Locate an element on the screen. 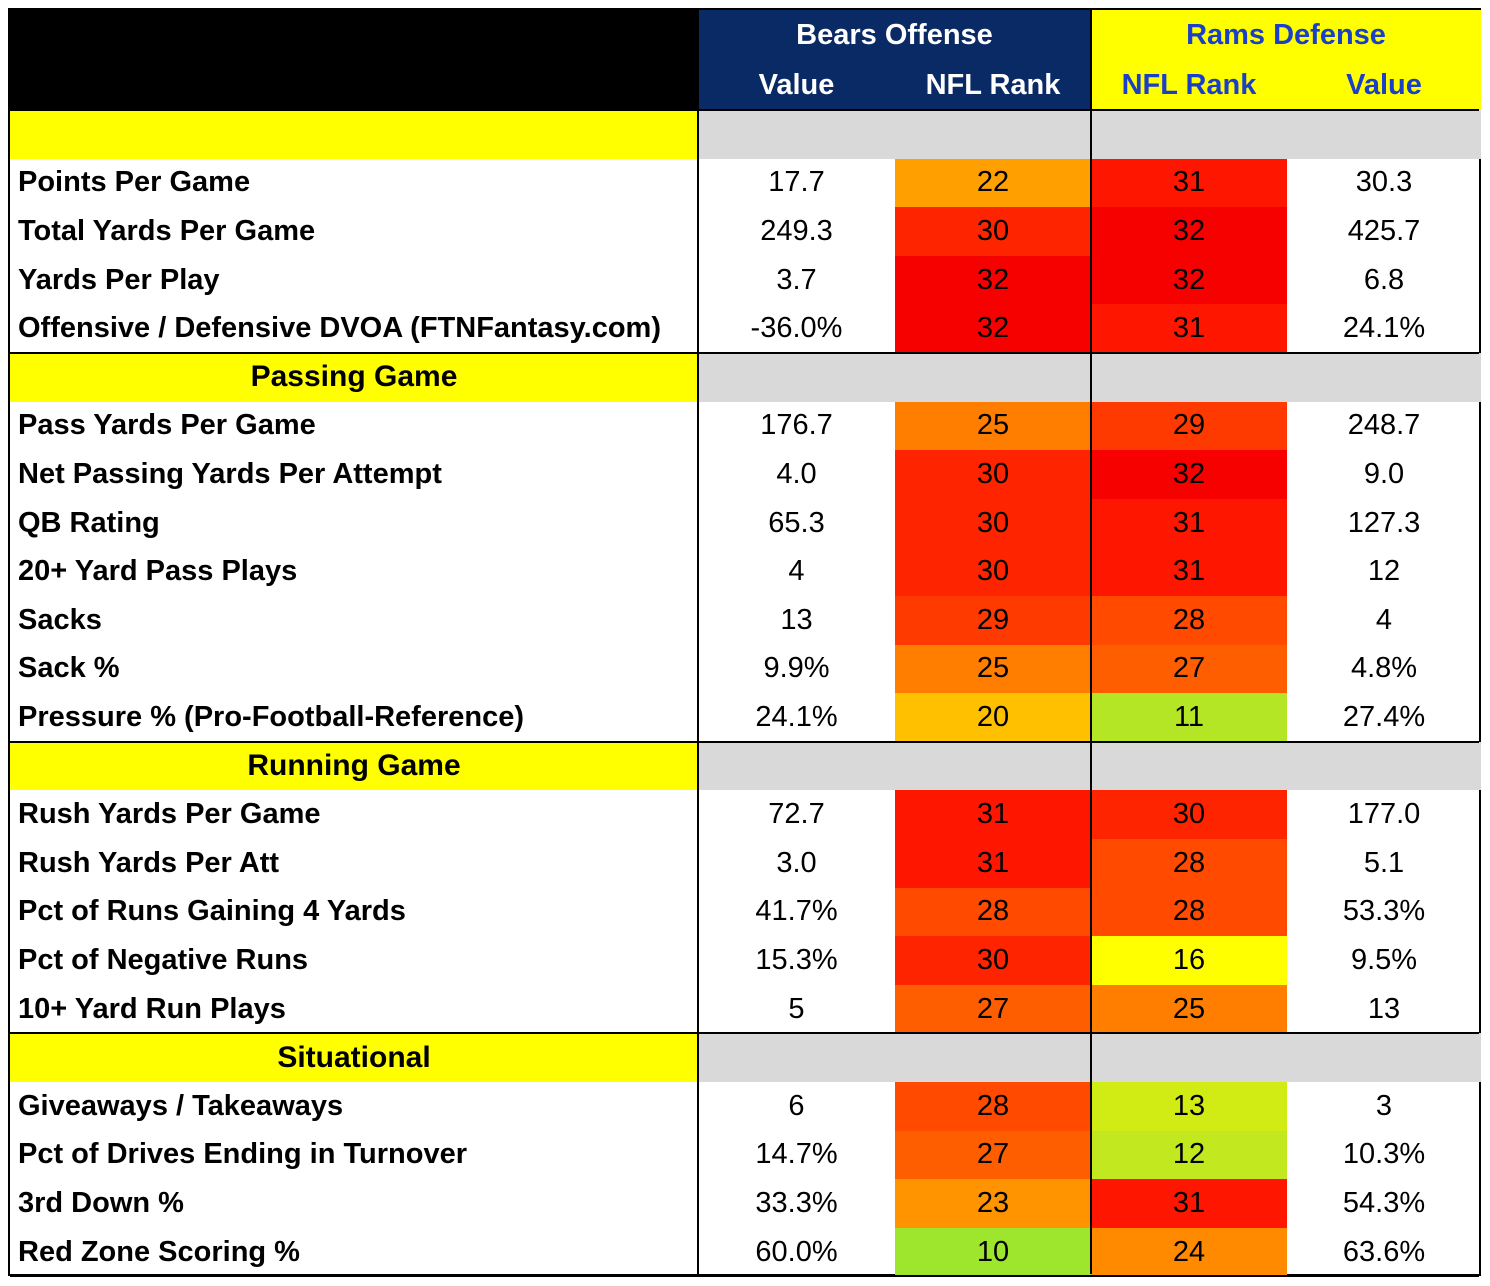  rams-value: 27.4% is located at coordinates (1384, 716).